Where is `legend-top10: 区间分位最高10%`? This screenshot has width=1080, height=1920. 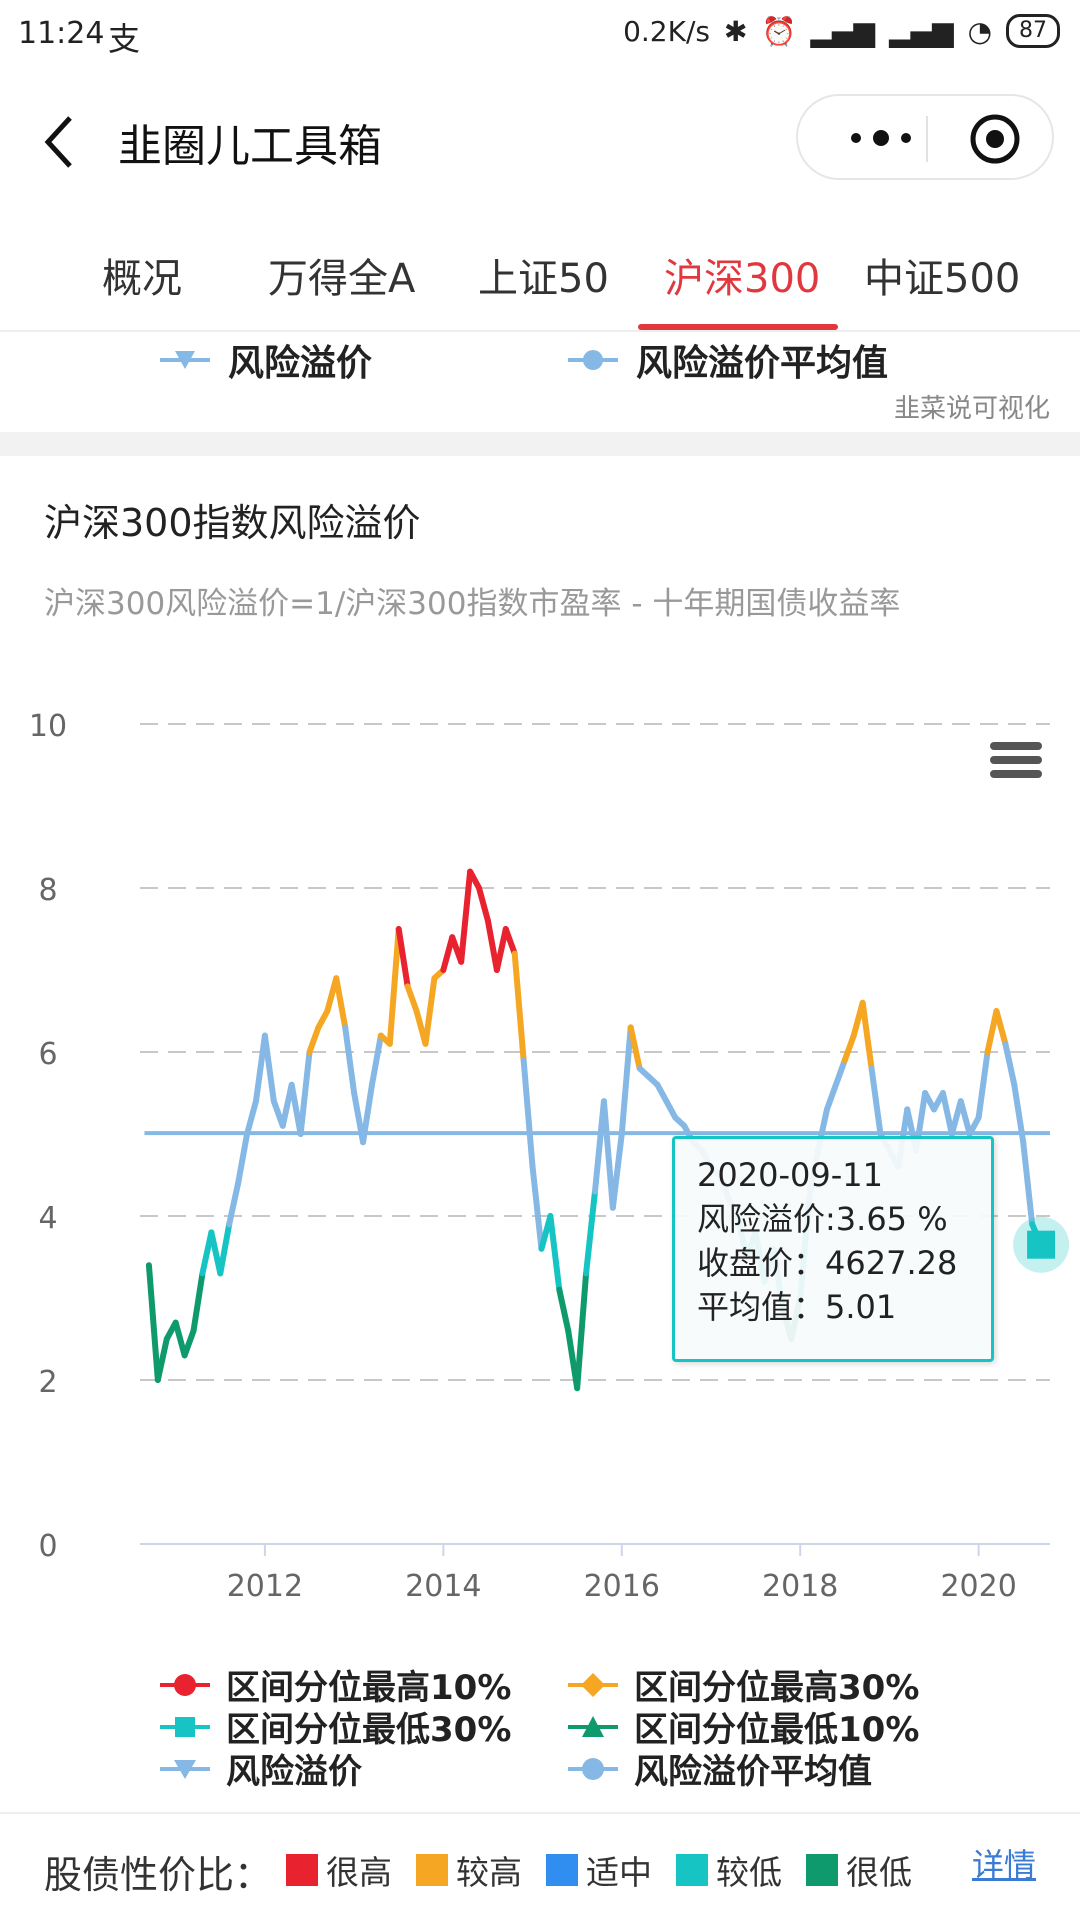 legend-top10: 区间分位最高10% is located at coordinates (335, 1684).